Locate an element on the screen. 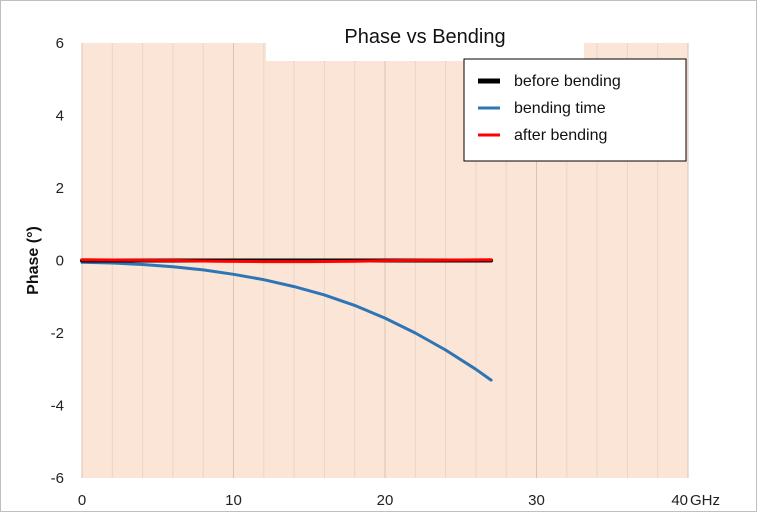 Image resolution: width=758 pixels, height=513 pixels. y-tick-label: 2 is located at coordinates (60, 188).